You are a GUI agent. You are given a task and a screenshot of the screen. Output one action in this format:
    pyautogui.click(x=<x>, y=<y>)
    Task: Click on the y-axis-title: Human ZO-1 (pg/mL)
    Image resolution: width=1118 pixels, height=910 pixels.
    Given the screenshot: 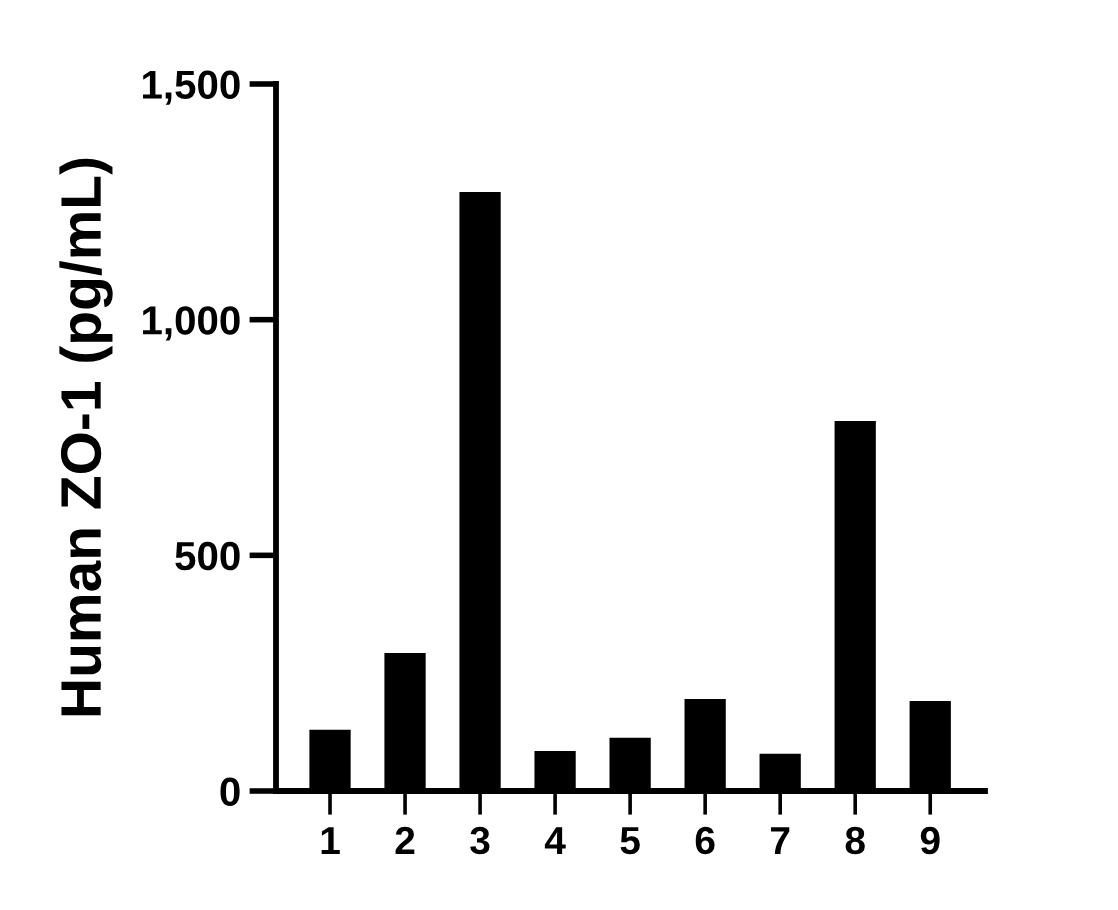 What is the action you would take?
    pyautogui.click(x=86, y=437)
    